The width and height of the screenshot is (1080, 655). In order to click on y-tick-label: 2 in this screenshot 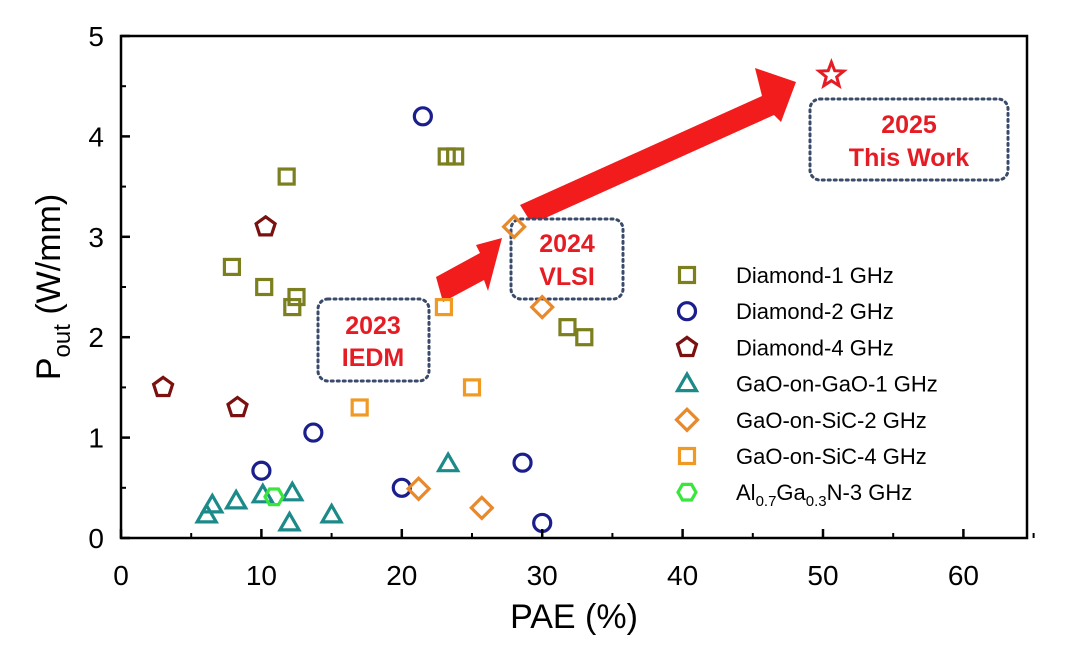, I will do `click(96, 337)`.